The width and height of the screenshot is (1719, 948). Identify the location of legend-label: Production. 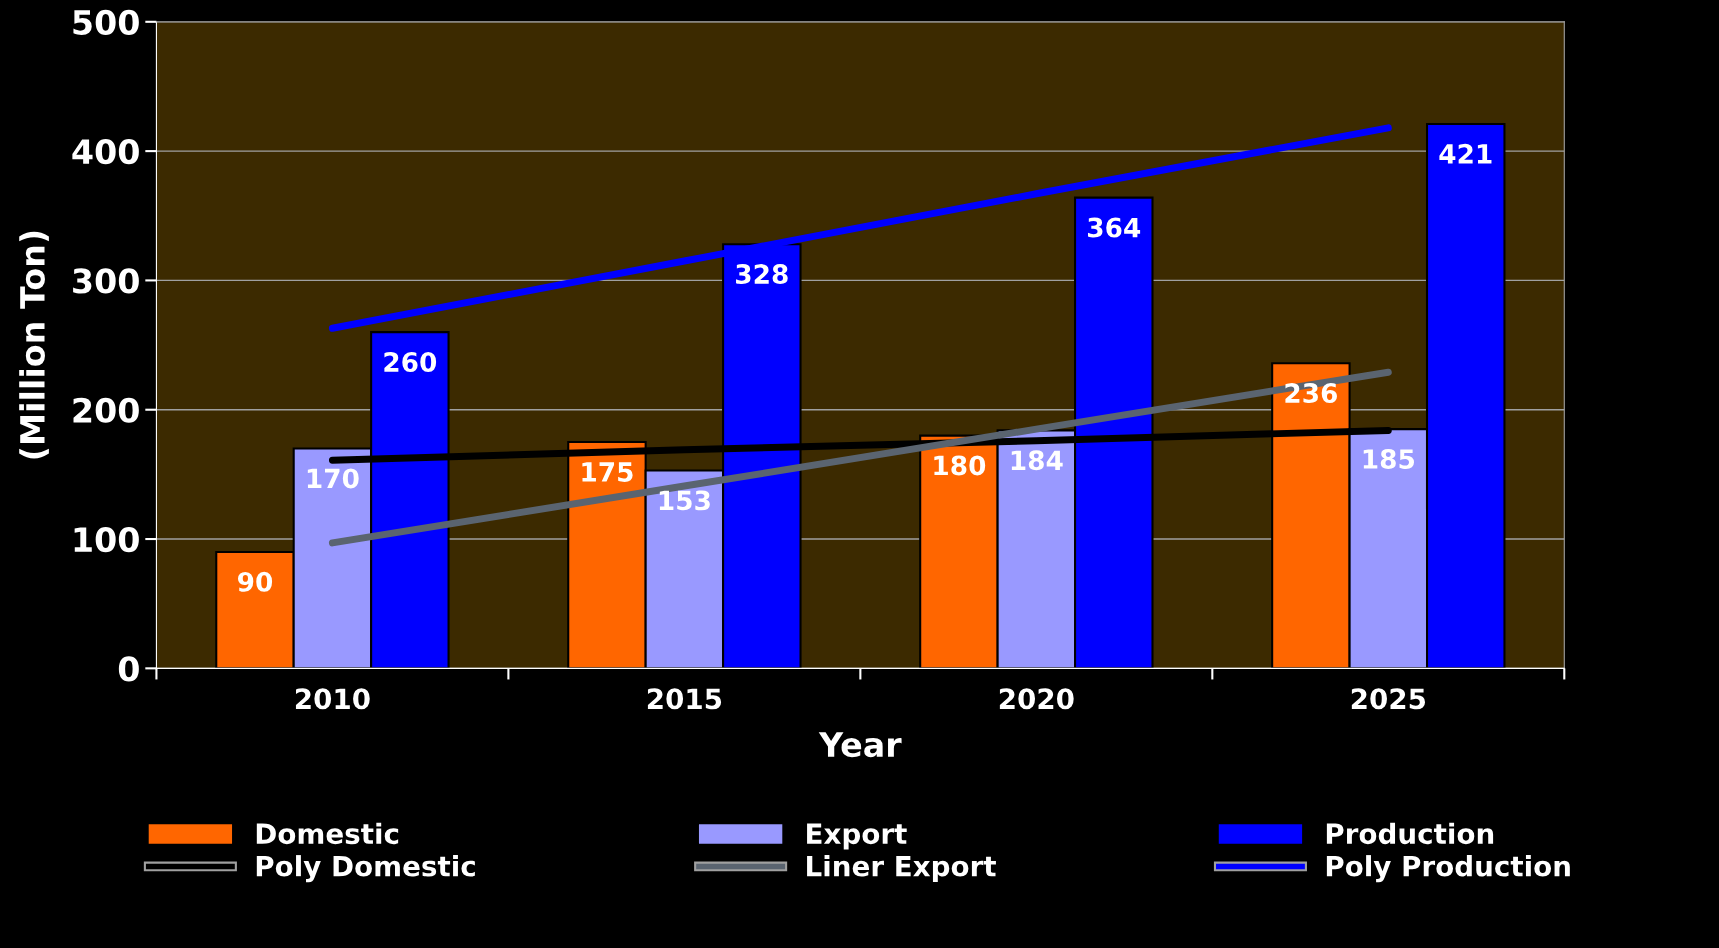
(1410, 833).